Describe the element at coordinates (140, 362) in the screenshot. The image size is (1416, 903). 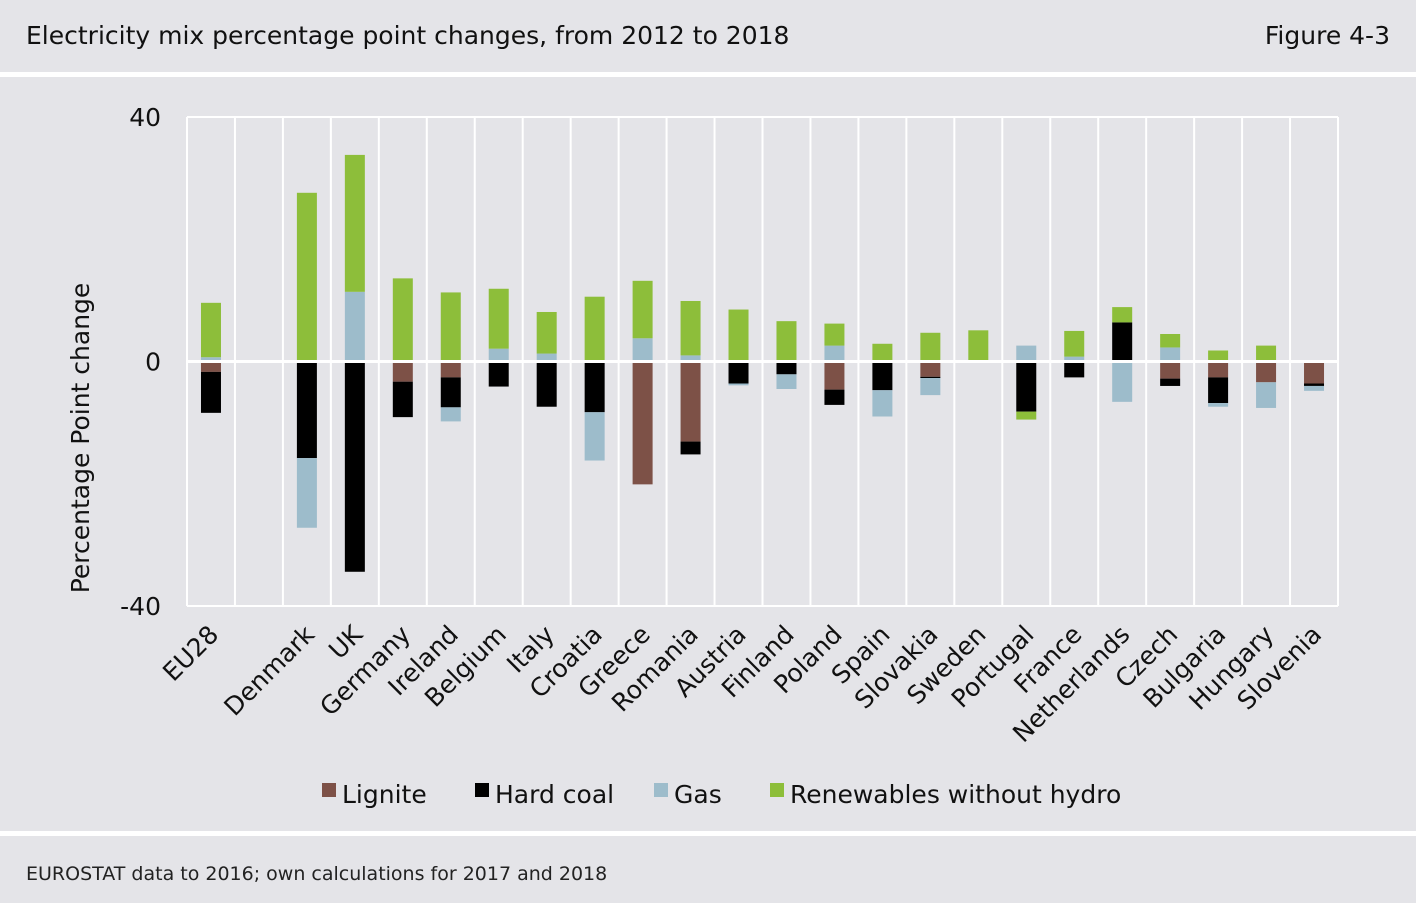
I see `tick-layer: 40 0 -40` at that location.